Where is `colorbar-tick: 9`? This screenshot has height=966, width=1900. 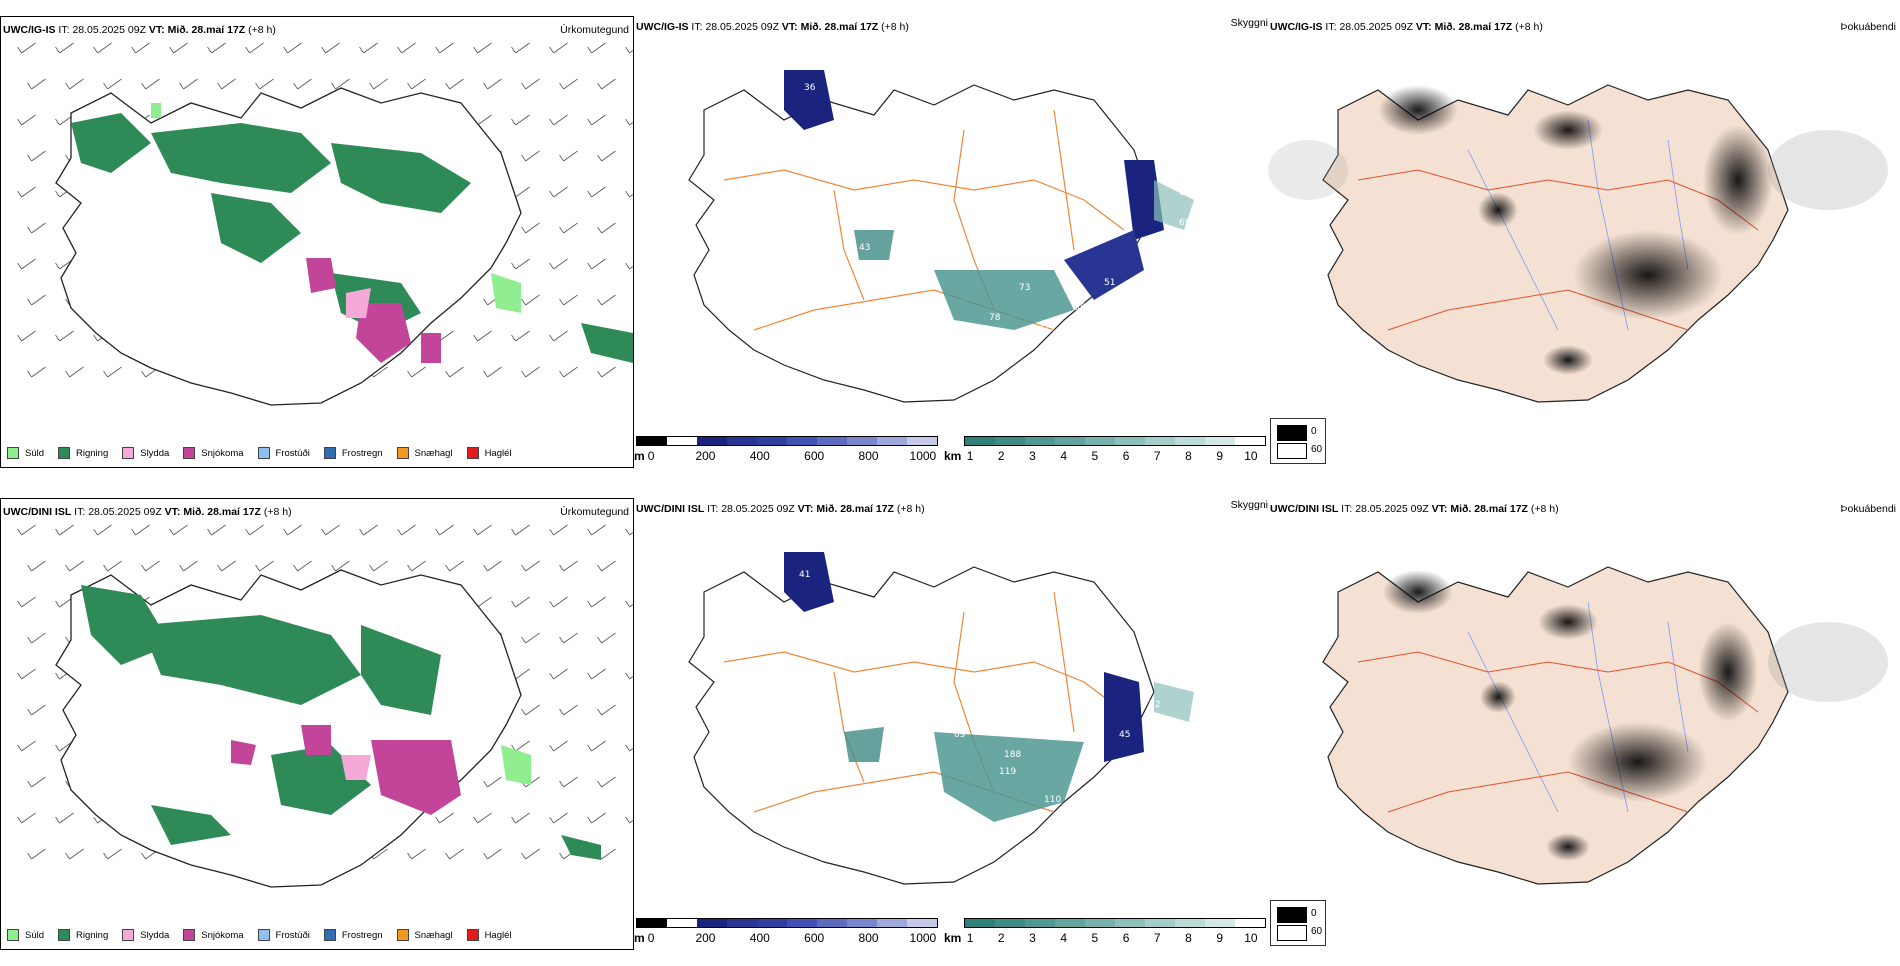 colorbar-tick: 9 is located at coordinates (1220, 938).